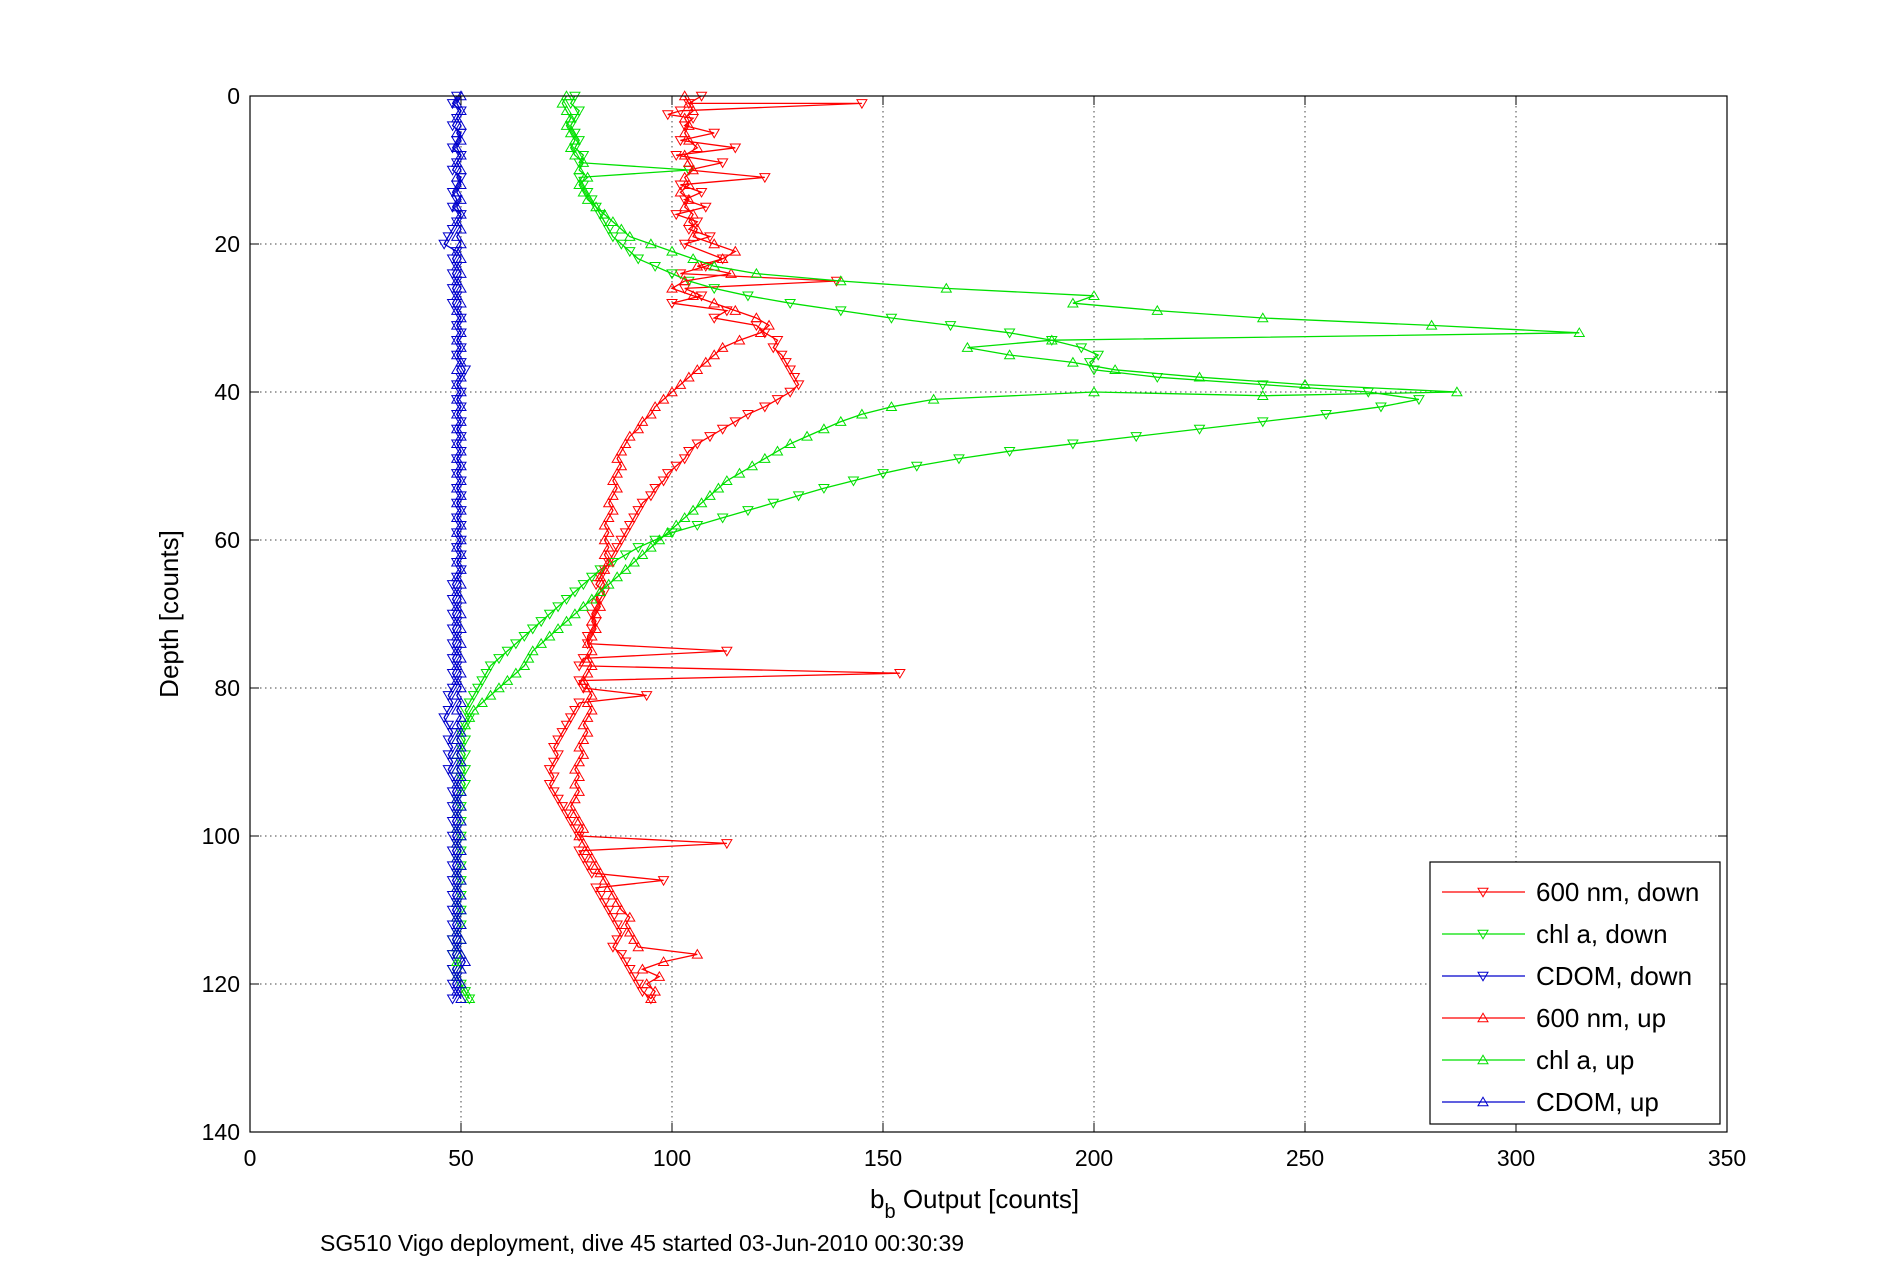 The height and width of the screenshot is (1262, 1891). Describe the element at coordinates (461, 547) in the screenshot. I see `series-cdom-up` at that location.